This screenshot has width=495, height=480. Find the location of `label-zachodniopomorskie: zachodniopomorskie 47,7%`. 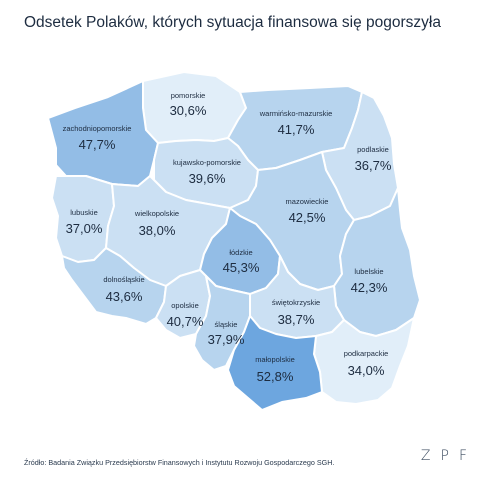

label-zachodniopomorskie: zachodniopomorskie 47,7% is located at coordinates (97, 138).